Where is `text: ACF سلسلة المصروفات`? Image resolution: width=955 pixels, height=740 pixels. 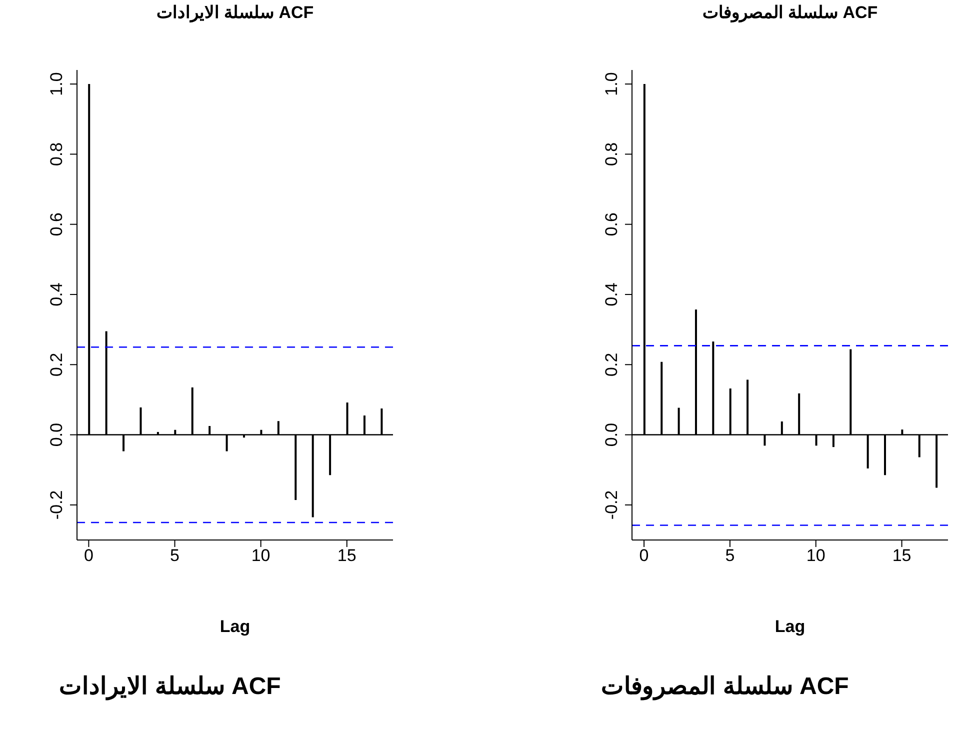 text: ACF سلسلة المصروفات is located at coordinates (725, 686).